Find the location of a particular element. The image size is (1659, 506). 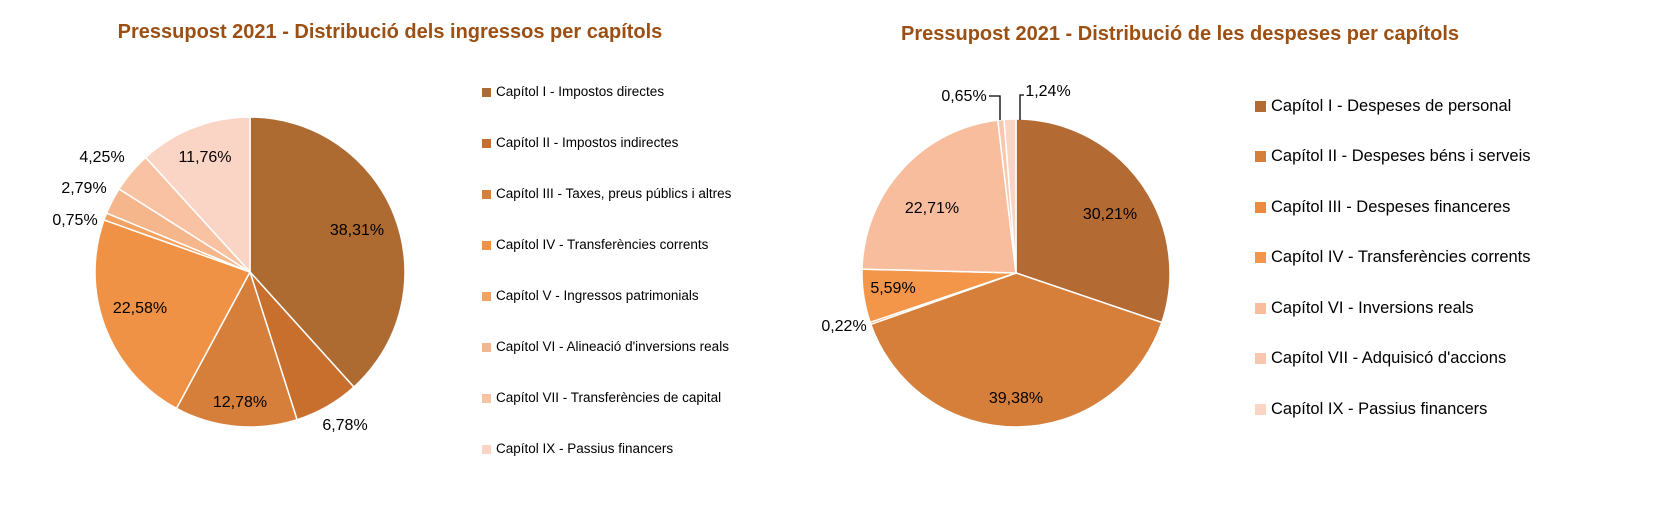

data-label: 5,59% is located at coordinates (892, 288).